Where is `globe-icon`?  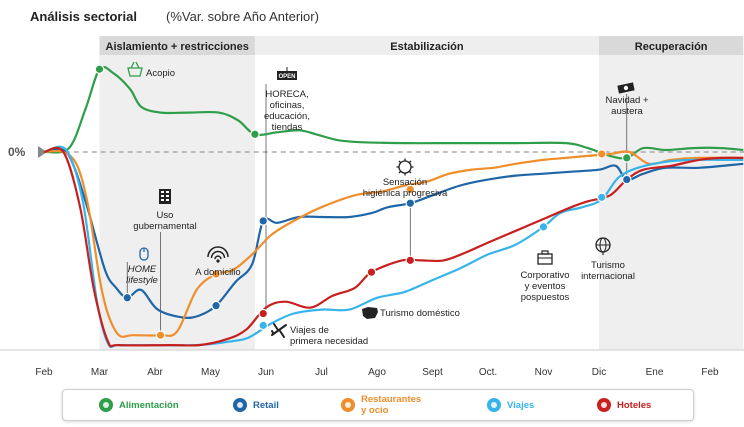
globe-icon is located at coordinates (603, 246).